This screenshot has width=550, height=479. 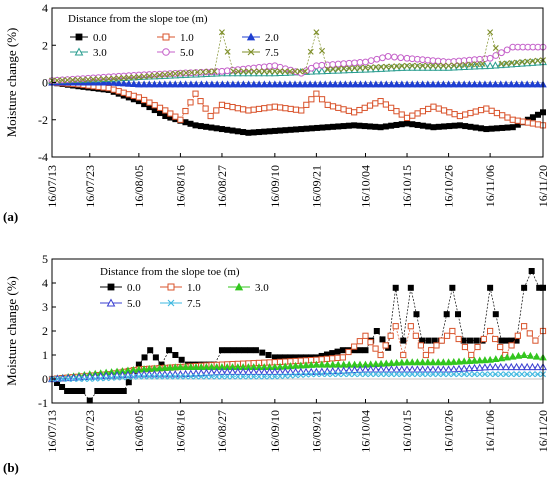 What do you see at coordinates (490, 431) in the screenshot?
I see `x-tick-label: 16/11/06` at bounding box center [490, 431].